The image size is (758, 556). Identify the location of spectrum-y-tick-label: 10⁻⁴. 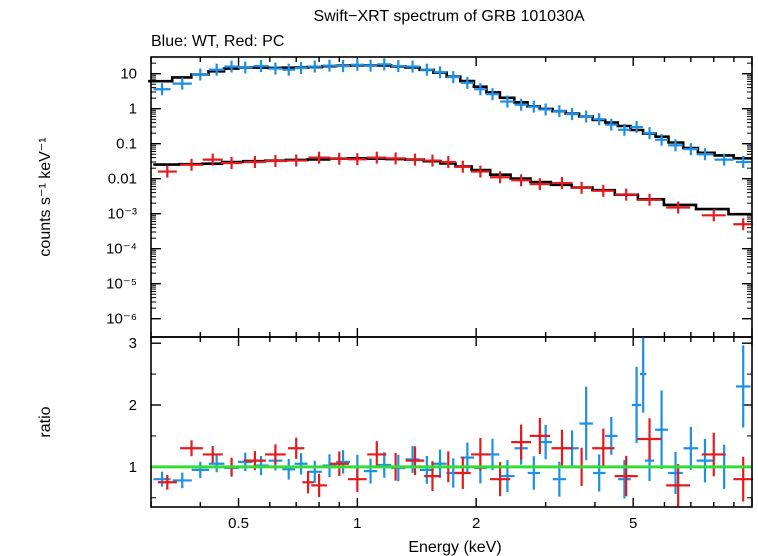
(121, 249).